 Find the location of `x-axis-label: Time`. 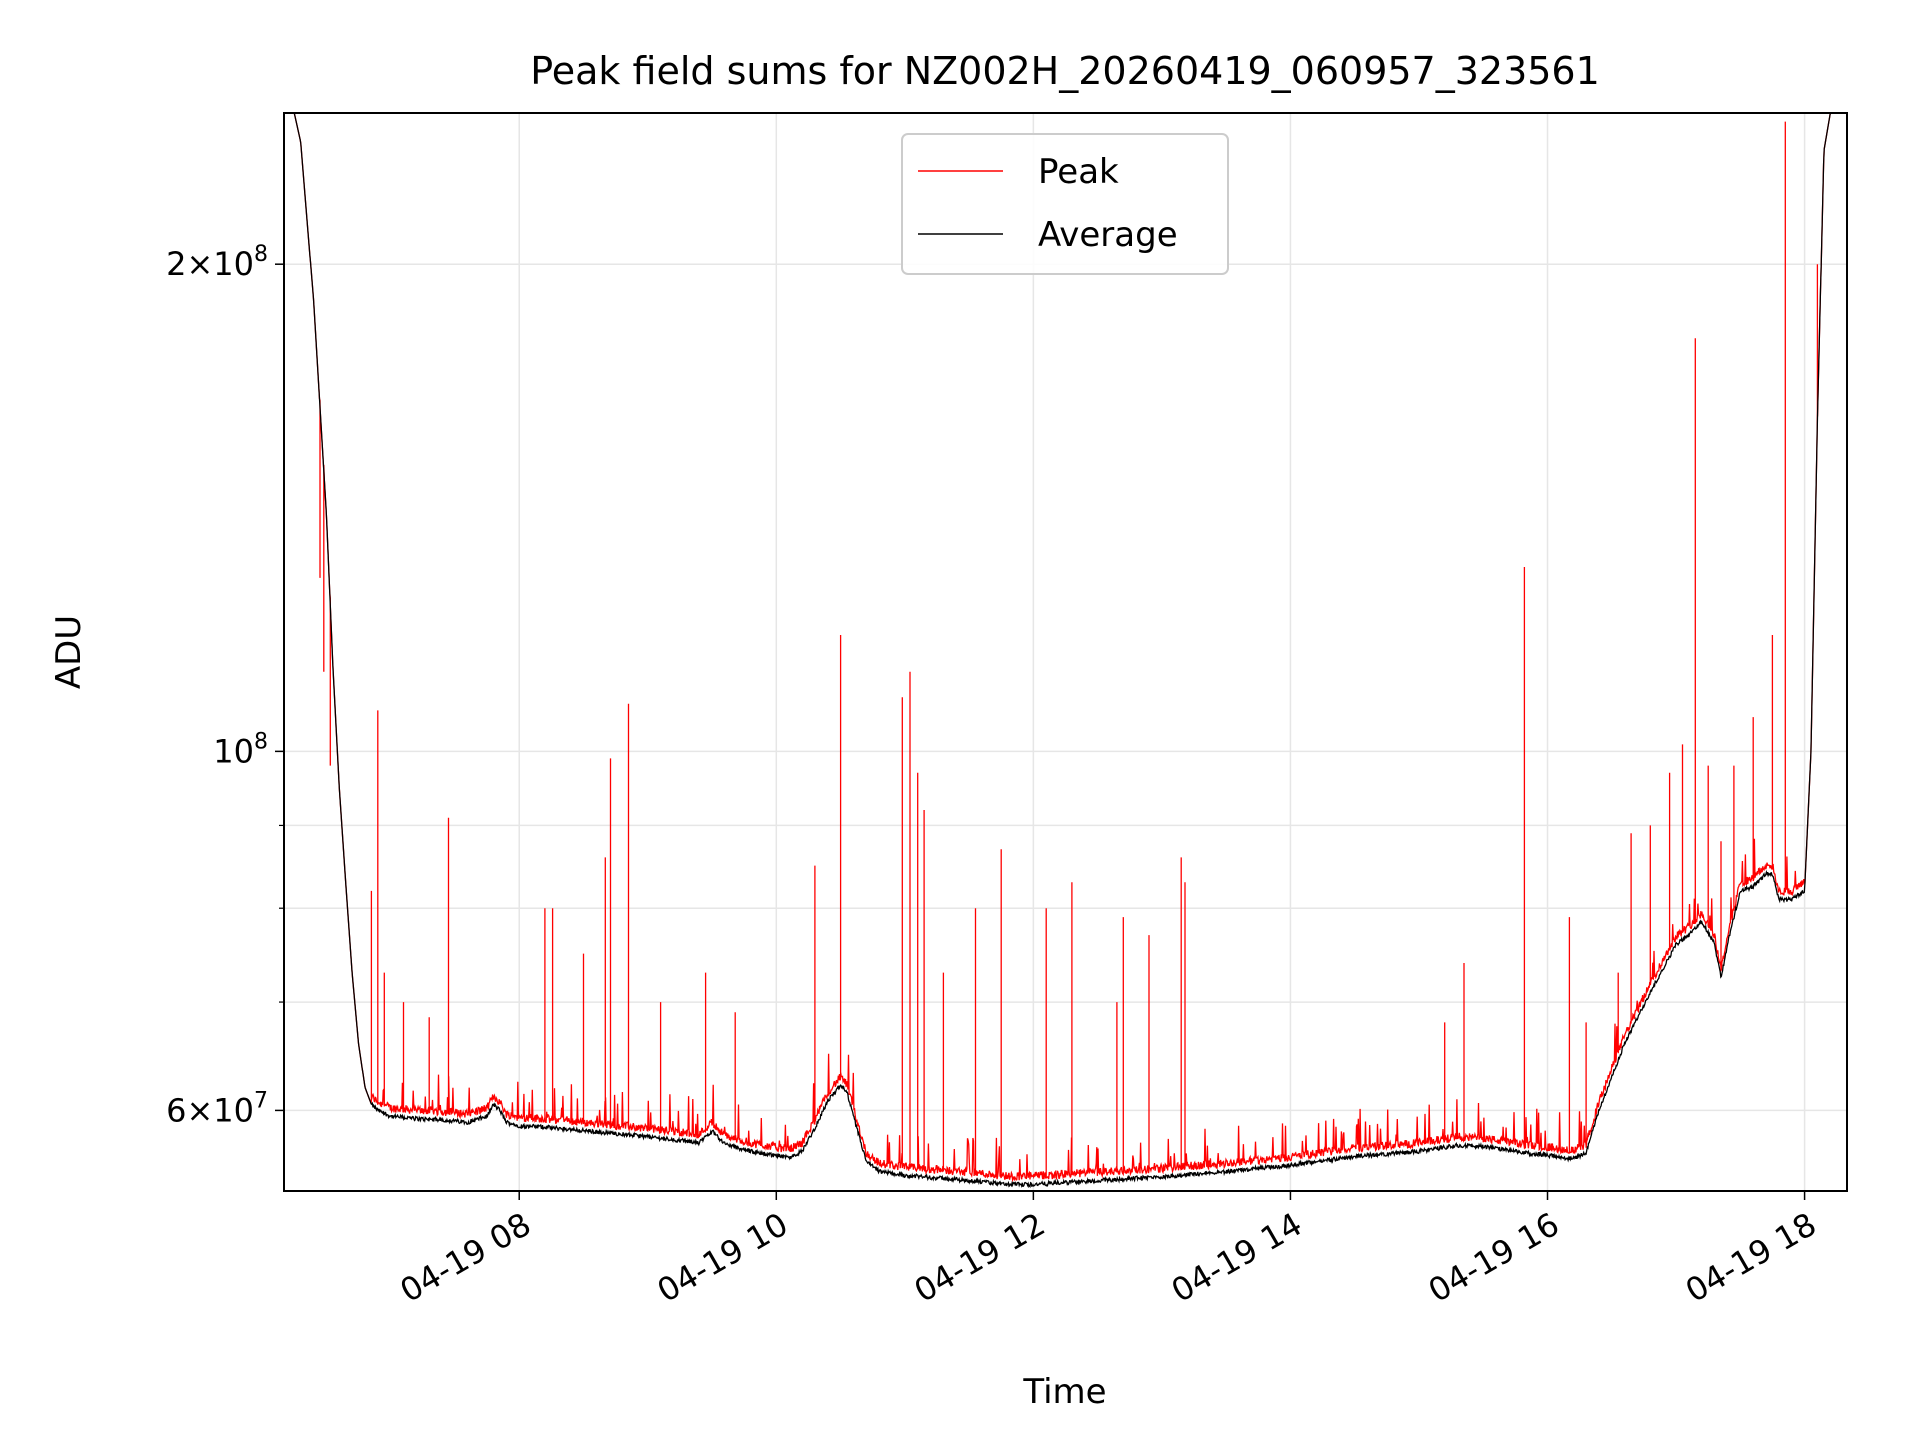

x-axis-label: Time is located at coordinates (1064, 1392).